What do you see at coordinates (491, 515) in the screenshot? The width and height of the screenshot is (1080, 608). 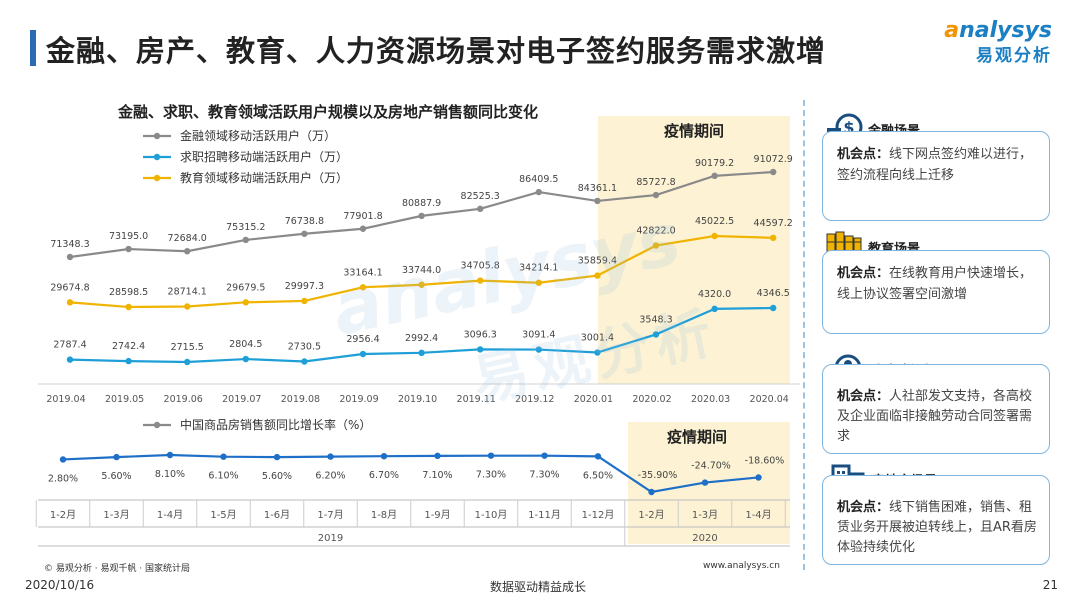 I see `x-tick-label: 1-10月` at bounding box center [491, 515].